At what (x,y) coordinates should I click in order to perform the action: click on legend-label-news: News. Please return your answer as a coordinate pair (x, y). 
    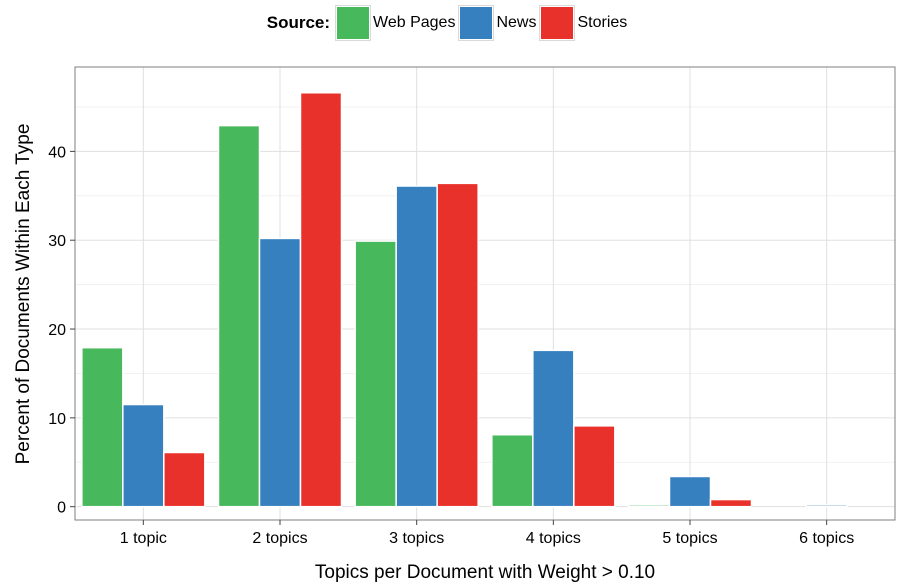
    Looking at the image, I should click on (516, 22).